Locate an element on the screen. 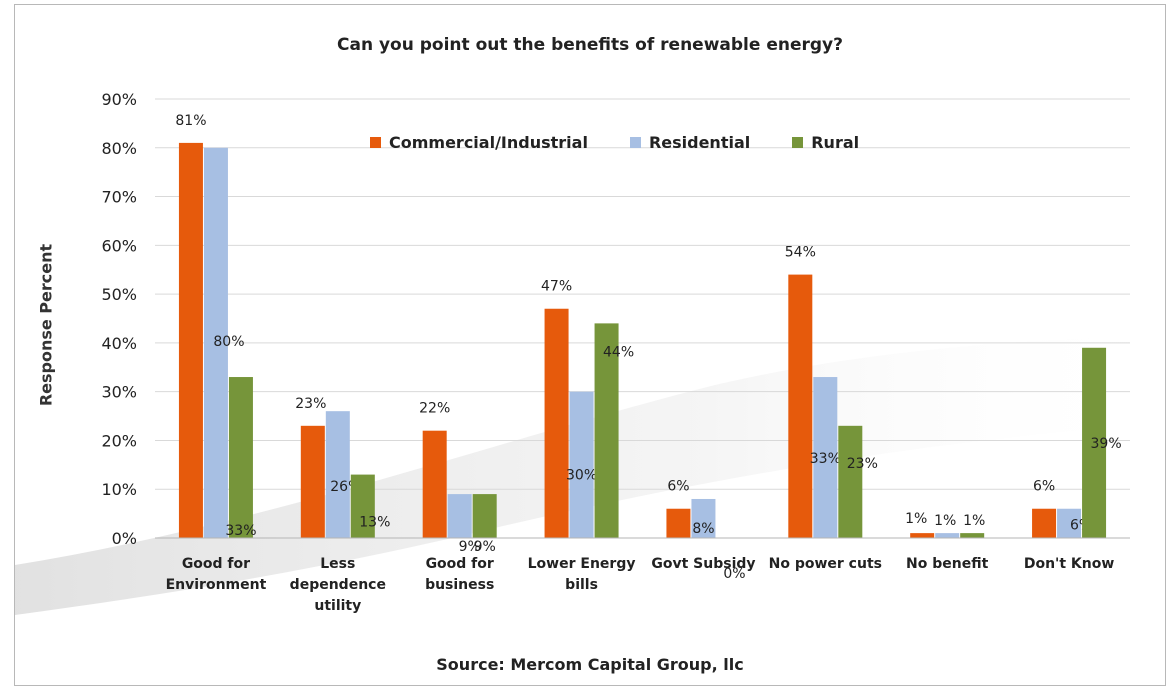 The height and width of the screenshot is (689, 1171). y-tick-label: 60% is located at coordinates (119, 245).